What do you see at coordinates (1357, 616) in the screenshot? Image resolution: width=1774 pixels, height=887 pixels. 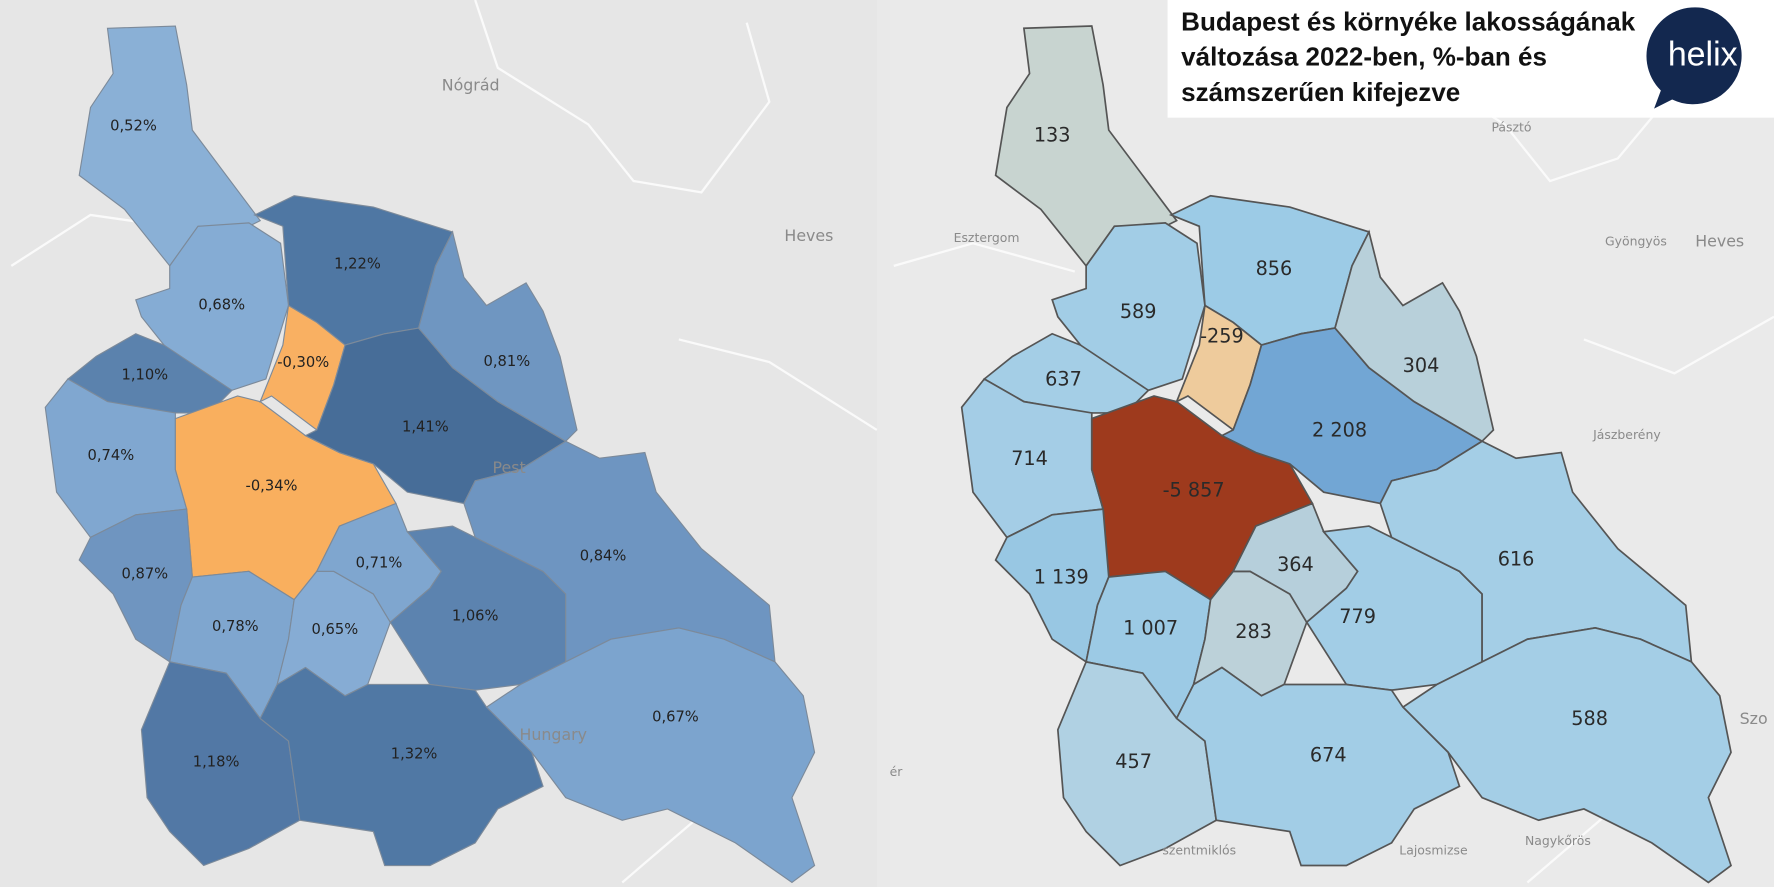 I see `region-label: 779` at bounding box center [1357, 616].